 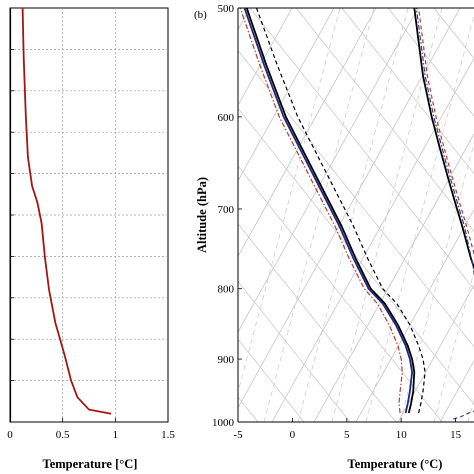 What do you see at coordinates (116, 435) in the screenshot?
I see `panel-a-x-tick-label: 1` at bounding box center [116, 435].